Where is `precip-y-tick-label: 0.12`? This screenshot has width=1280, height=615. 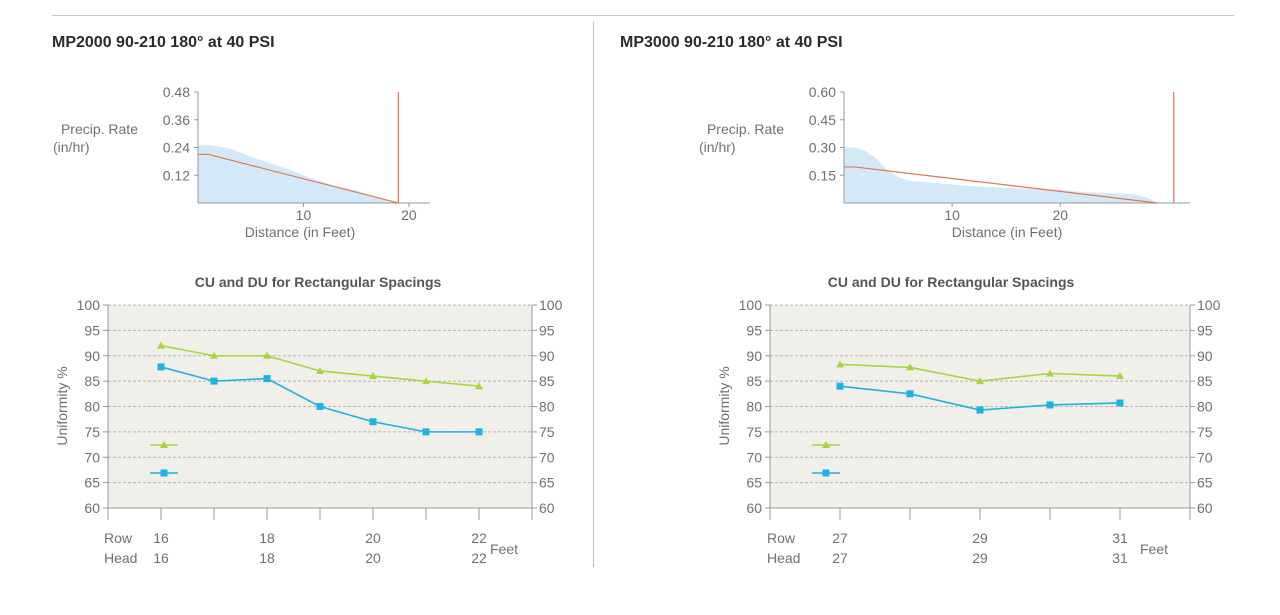 precip-y-tick-label: 0.12 is located at coordinates (176, 175).